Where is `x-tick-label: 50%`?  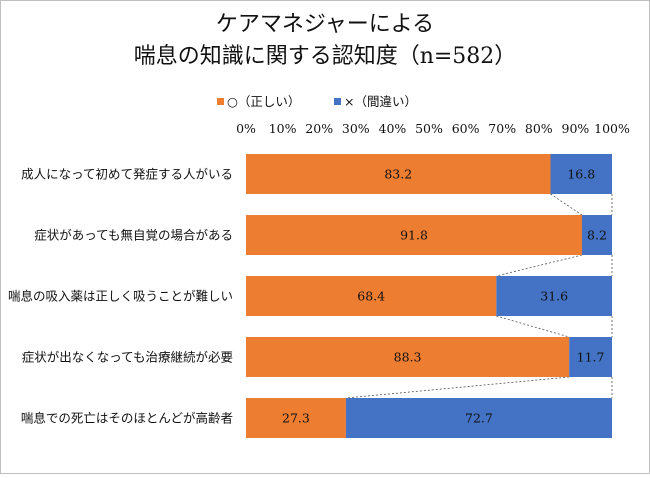
x-tick-label: 50% is located at coordinates (429, 128).